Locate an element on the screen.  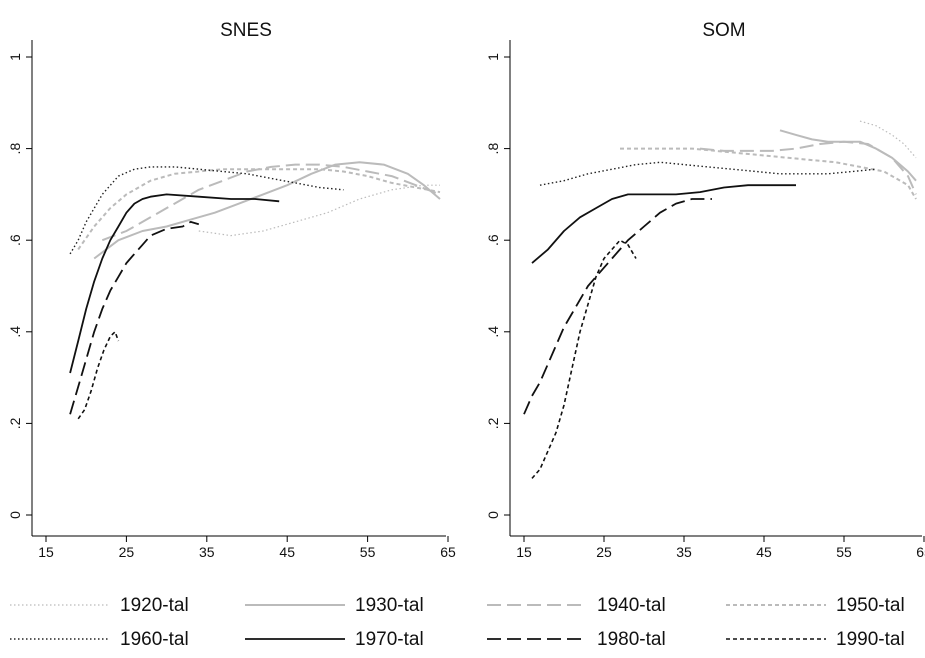
legend-label: 1970-tal is located at coordinates (389, 639).